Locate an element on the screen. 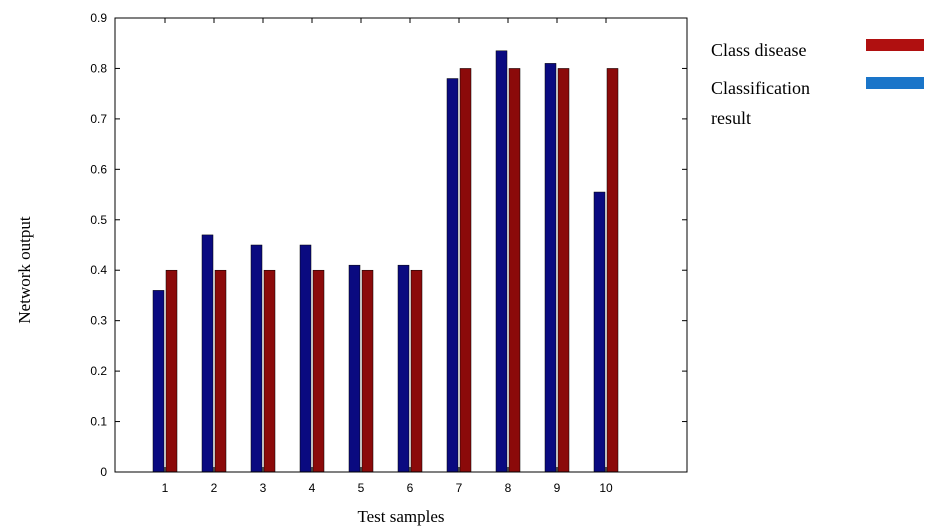 The width and height of the screenshot is (926, 532). y-tick-label: 0.9 is located at coordinates (98, 18).